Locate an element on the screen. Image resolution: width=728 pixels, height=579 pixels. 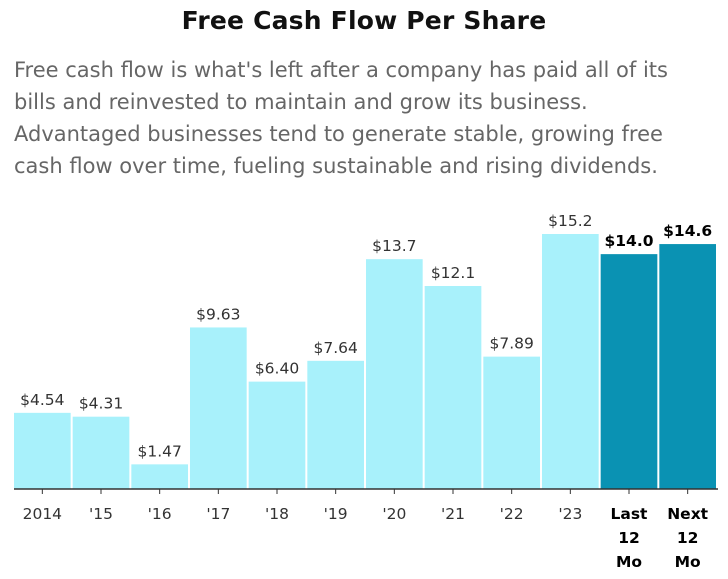
value-label-1: $4.54 is located at coordinates (42, 400).